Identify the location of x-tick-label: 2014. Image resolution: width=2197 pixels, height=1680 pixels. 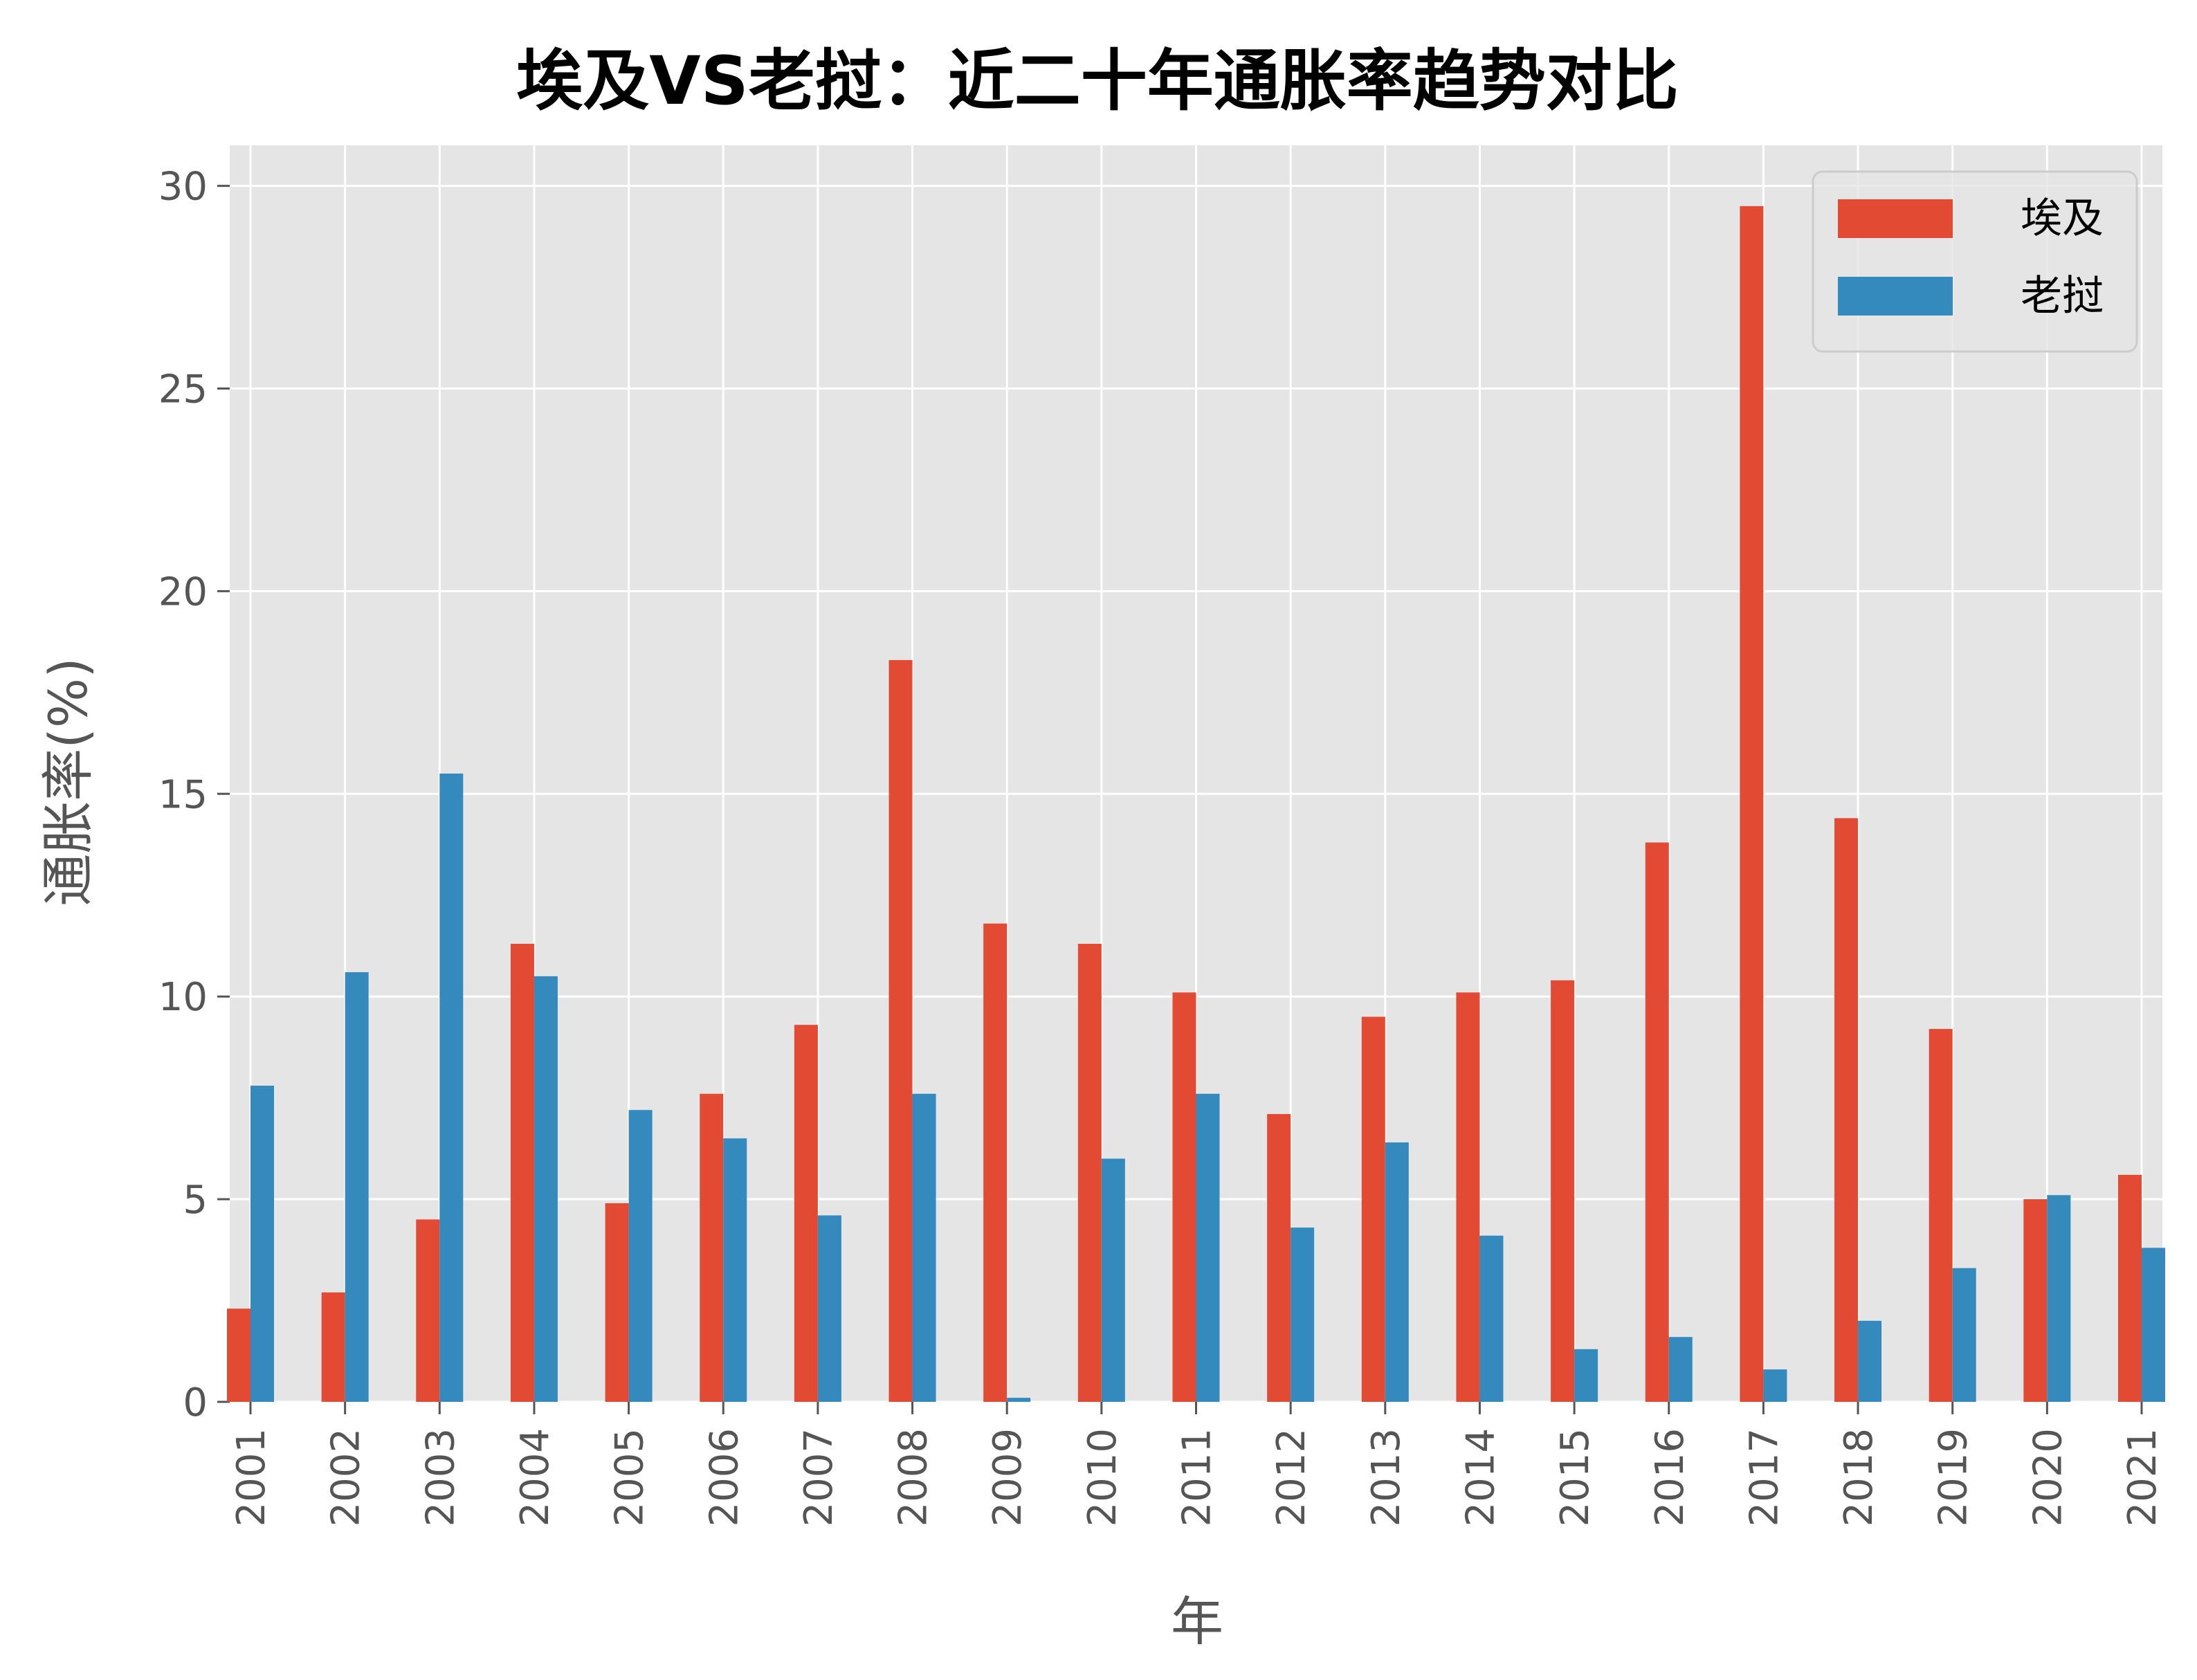
(1481, 1478).